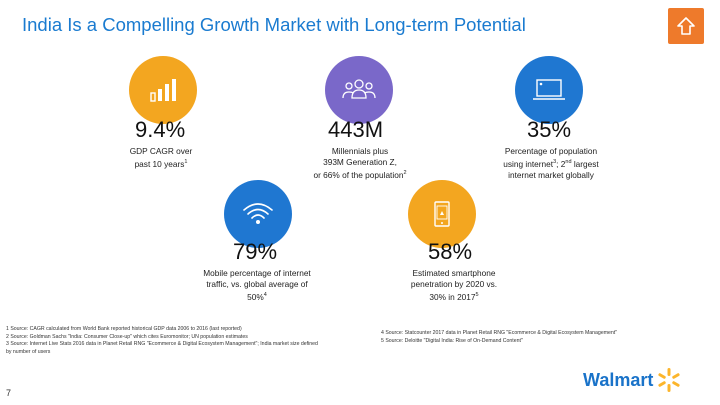 The height and width of the screenshot is (405, 720). I want to click on smartphone-desc-line2: penetration by 2020 vs., so click(454, 284).